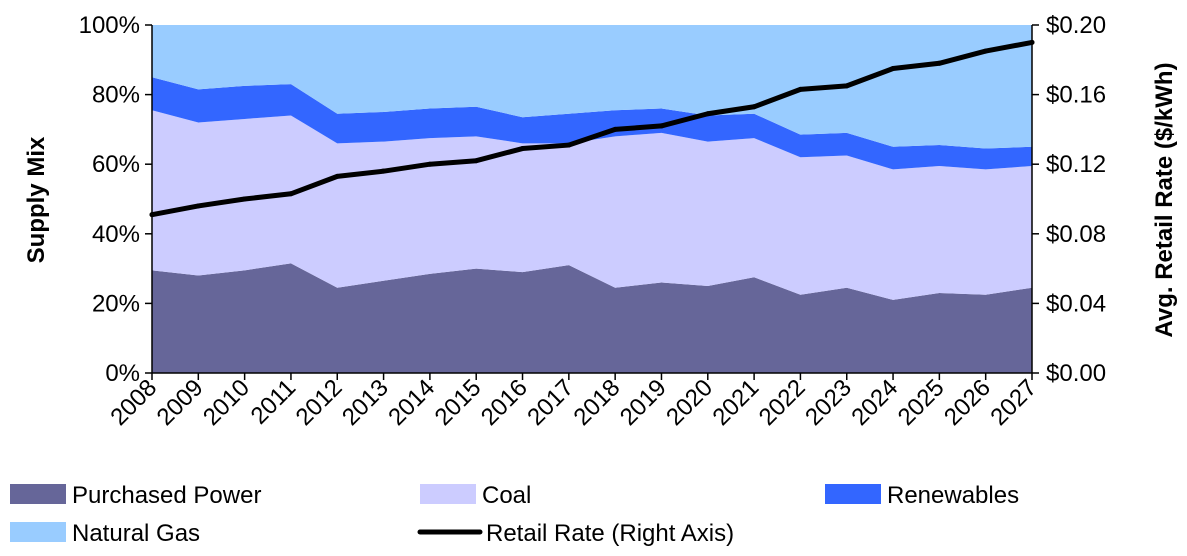 Image resolution: width=1187 pixels, height=556 pixels. Describe the element at coordinates (506, 495) in the screenshot. I see `legend-label: Coal` at that location.